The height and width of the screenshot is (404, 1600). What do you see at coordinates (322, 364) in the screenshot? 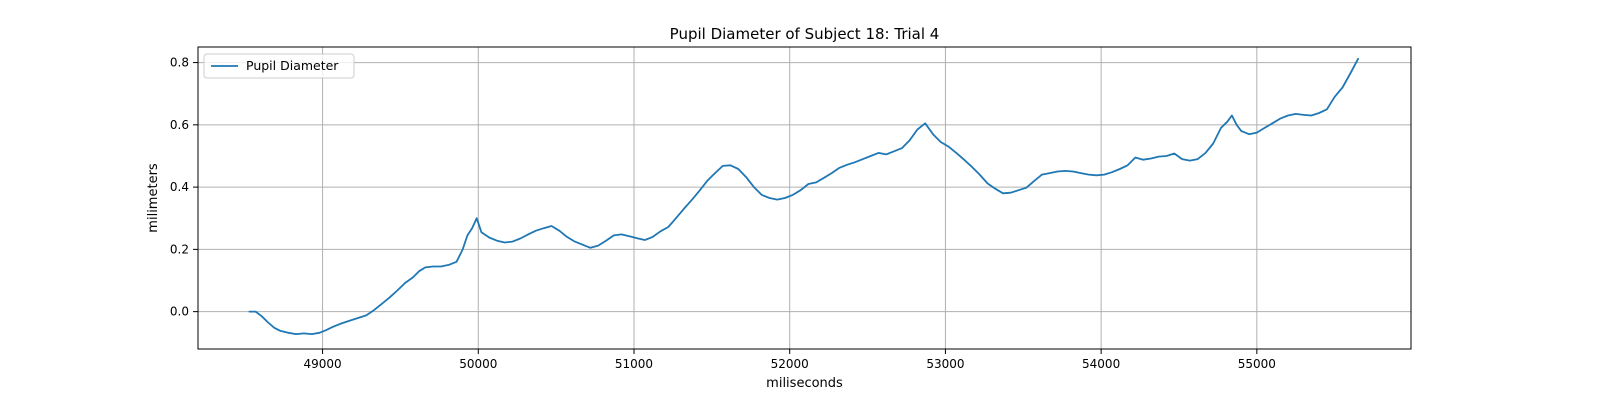
I see `x-tick-label-49000: 49000` at bounding box center [322, 364].